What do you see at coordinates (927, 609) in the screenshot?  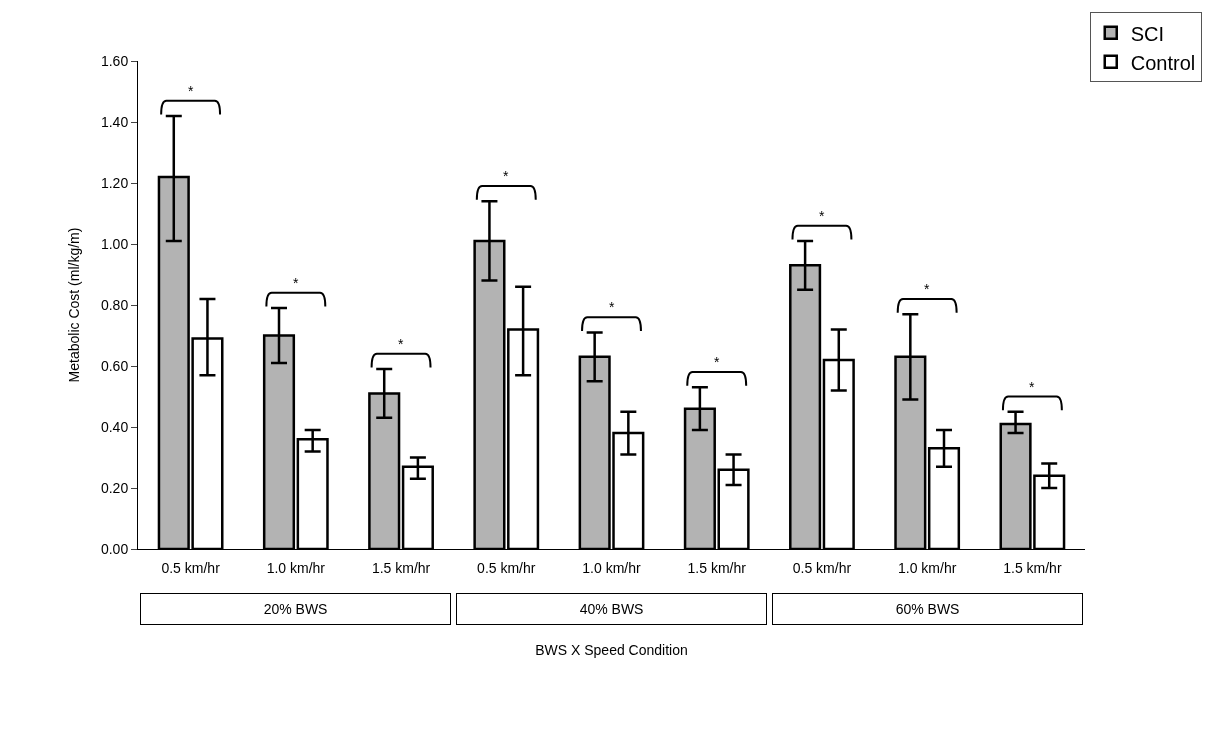 I see `text: 60% BWS` at bounding box center [927, 609].